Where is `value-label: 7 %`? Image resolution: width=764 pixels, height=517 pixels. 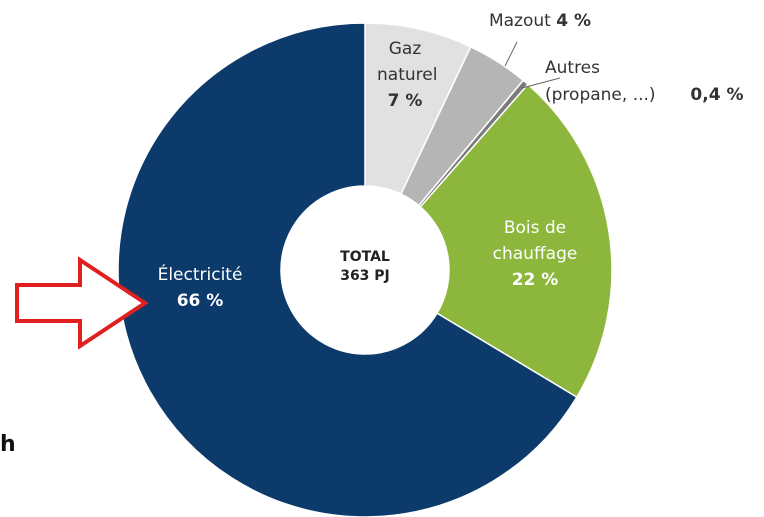
value-label: 7 % is located at coordinates (405, 101).